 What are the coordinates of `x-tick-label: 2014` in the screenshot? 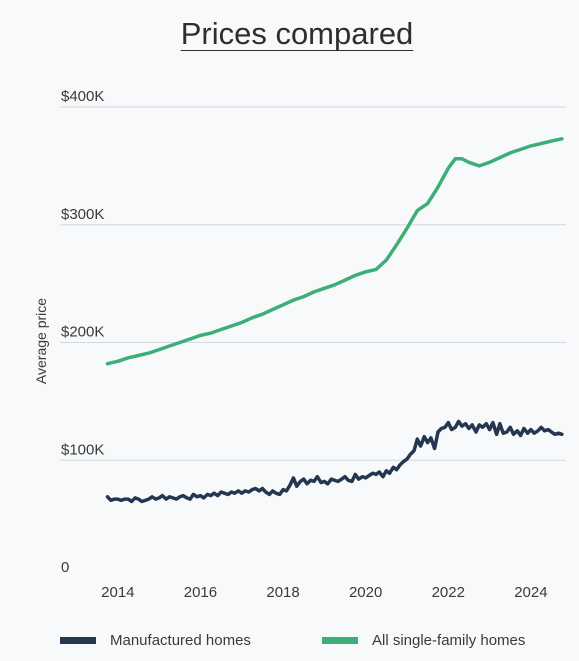 It's located at (117, 592).